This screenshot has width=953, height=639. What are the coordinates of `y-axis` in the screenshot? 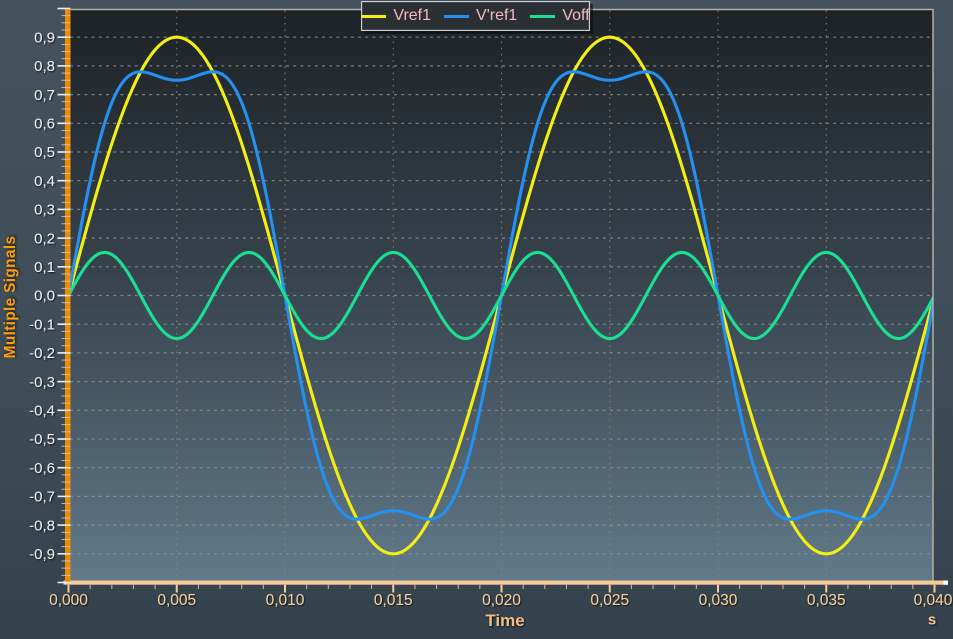 It's located at (64, 295).